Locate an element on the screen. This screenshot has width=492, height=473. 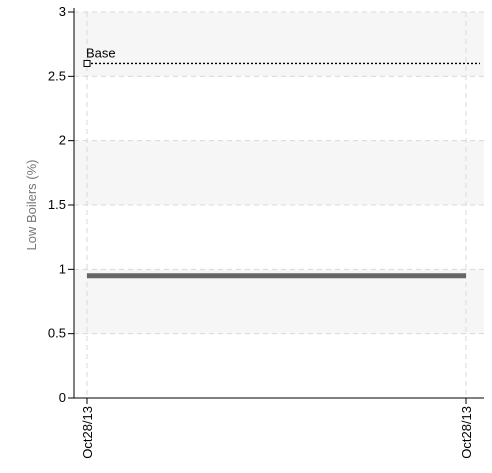
y-tick-label: 1.5 is located at coordinates (57, 204).